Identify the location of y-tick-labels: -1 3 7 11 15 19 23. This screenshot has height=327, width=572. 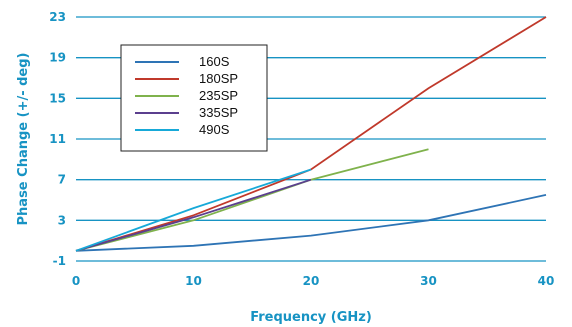
(57, 139).